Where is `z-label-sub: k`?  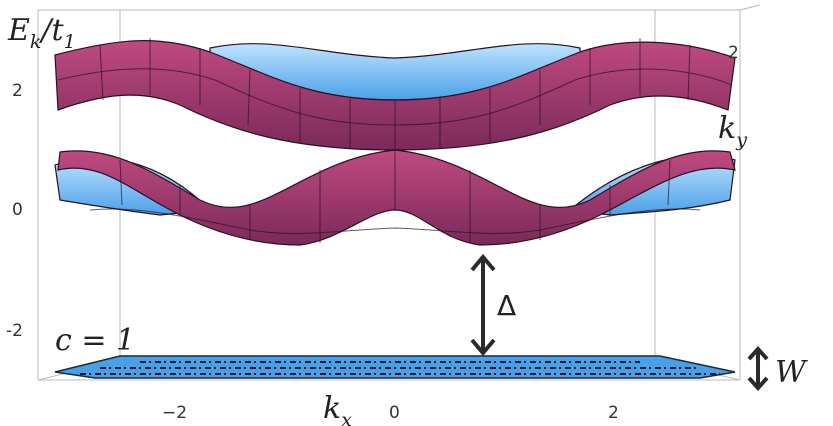
z-label-sub: k is located at coordinates (36, 42).